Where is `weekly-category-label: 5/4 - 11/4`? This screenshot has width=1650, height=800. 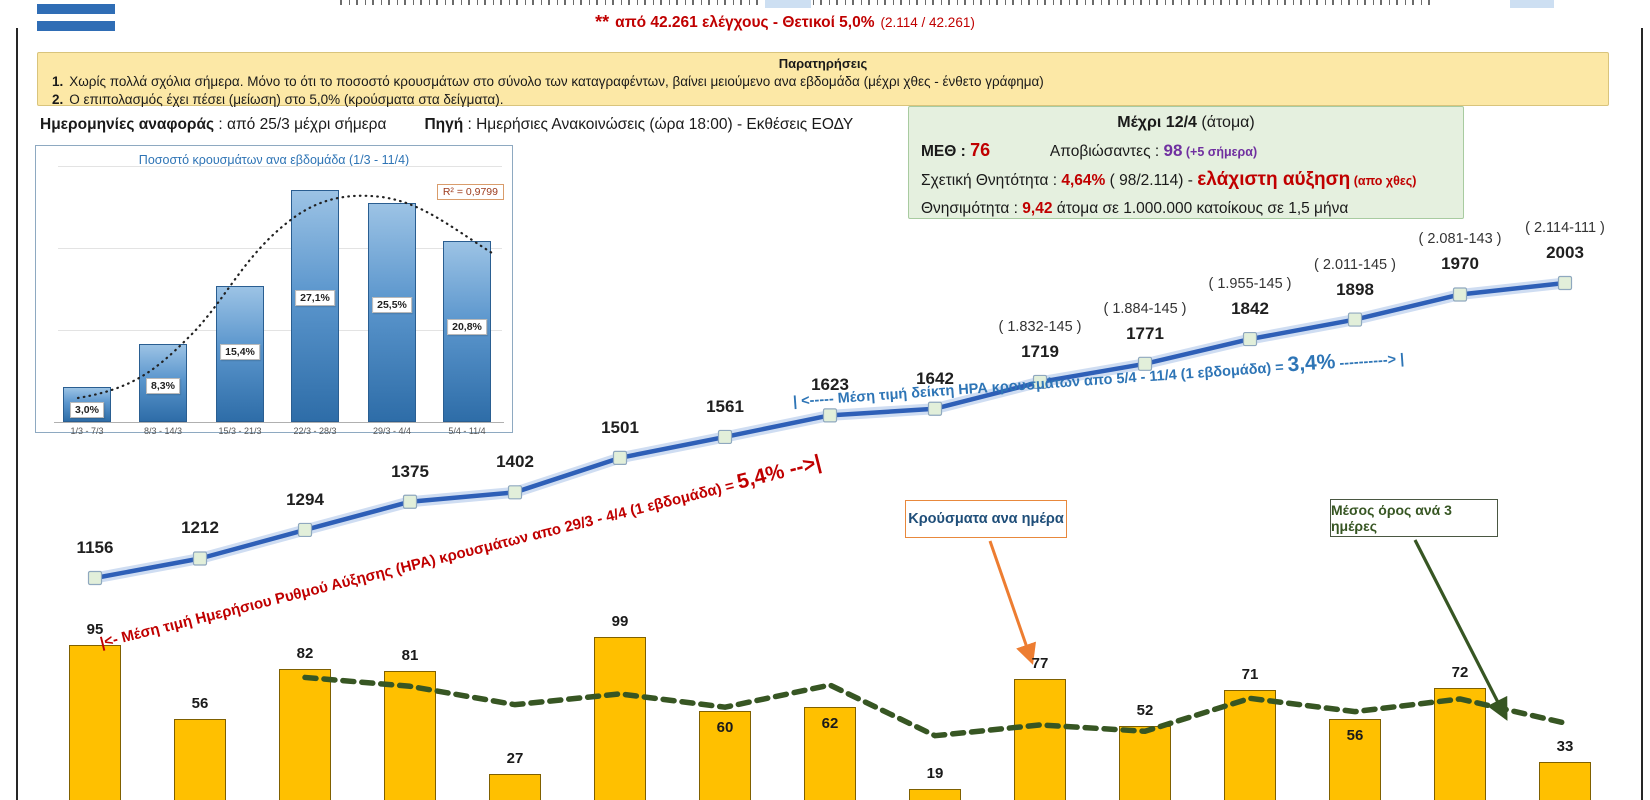 weekly-category-label: 5/4 - 11/4 is located at coordinates (467, 431).